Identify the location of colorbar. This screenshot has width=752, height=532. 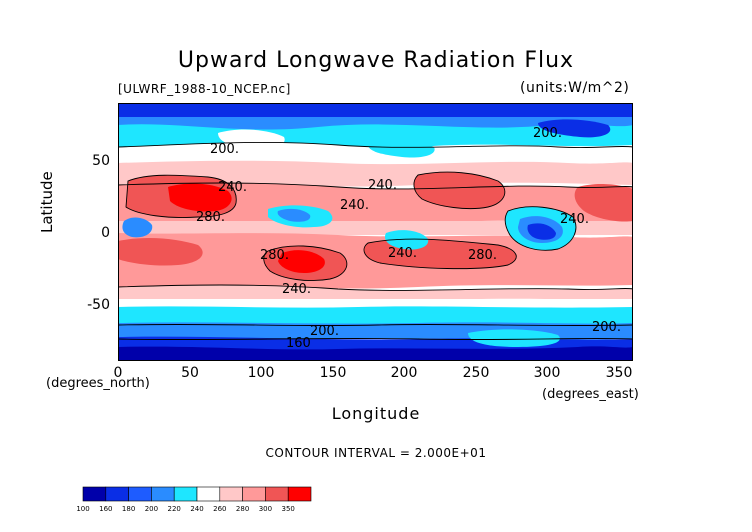
(197, 494).